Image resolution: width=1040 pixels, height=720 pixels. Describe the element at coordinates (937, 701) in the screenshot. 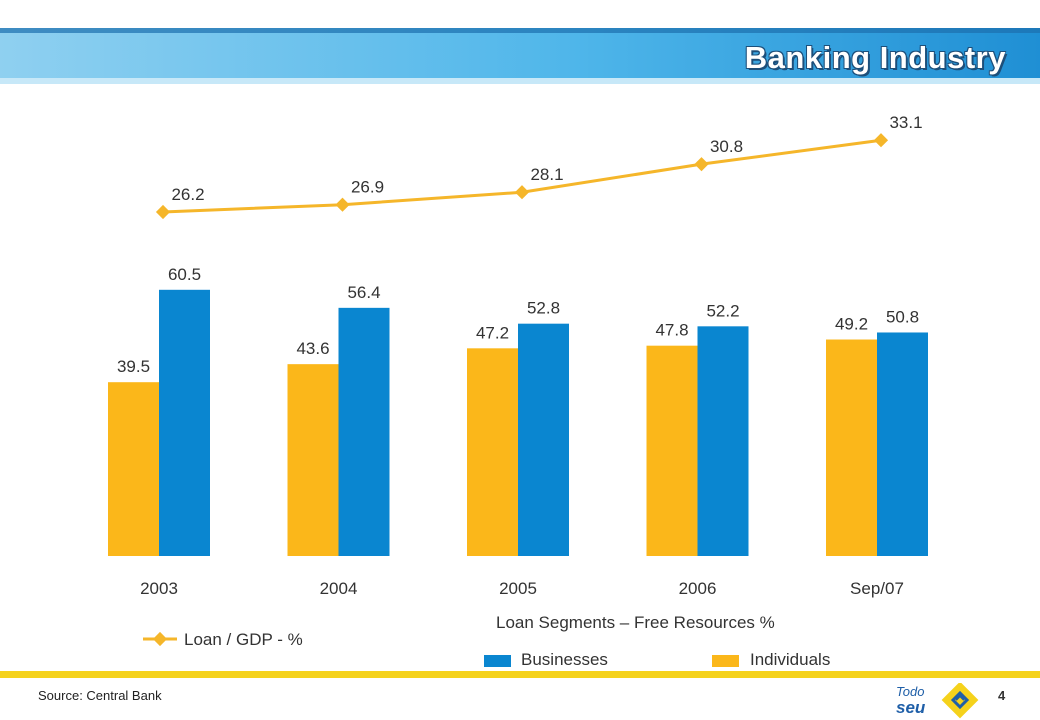

I see `bank-logo-icon: Todo seu` at that location.